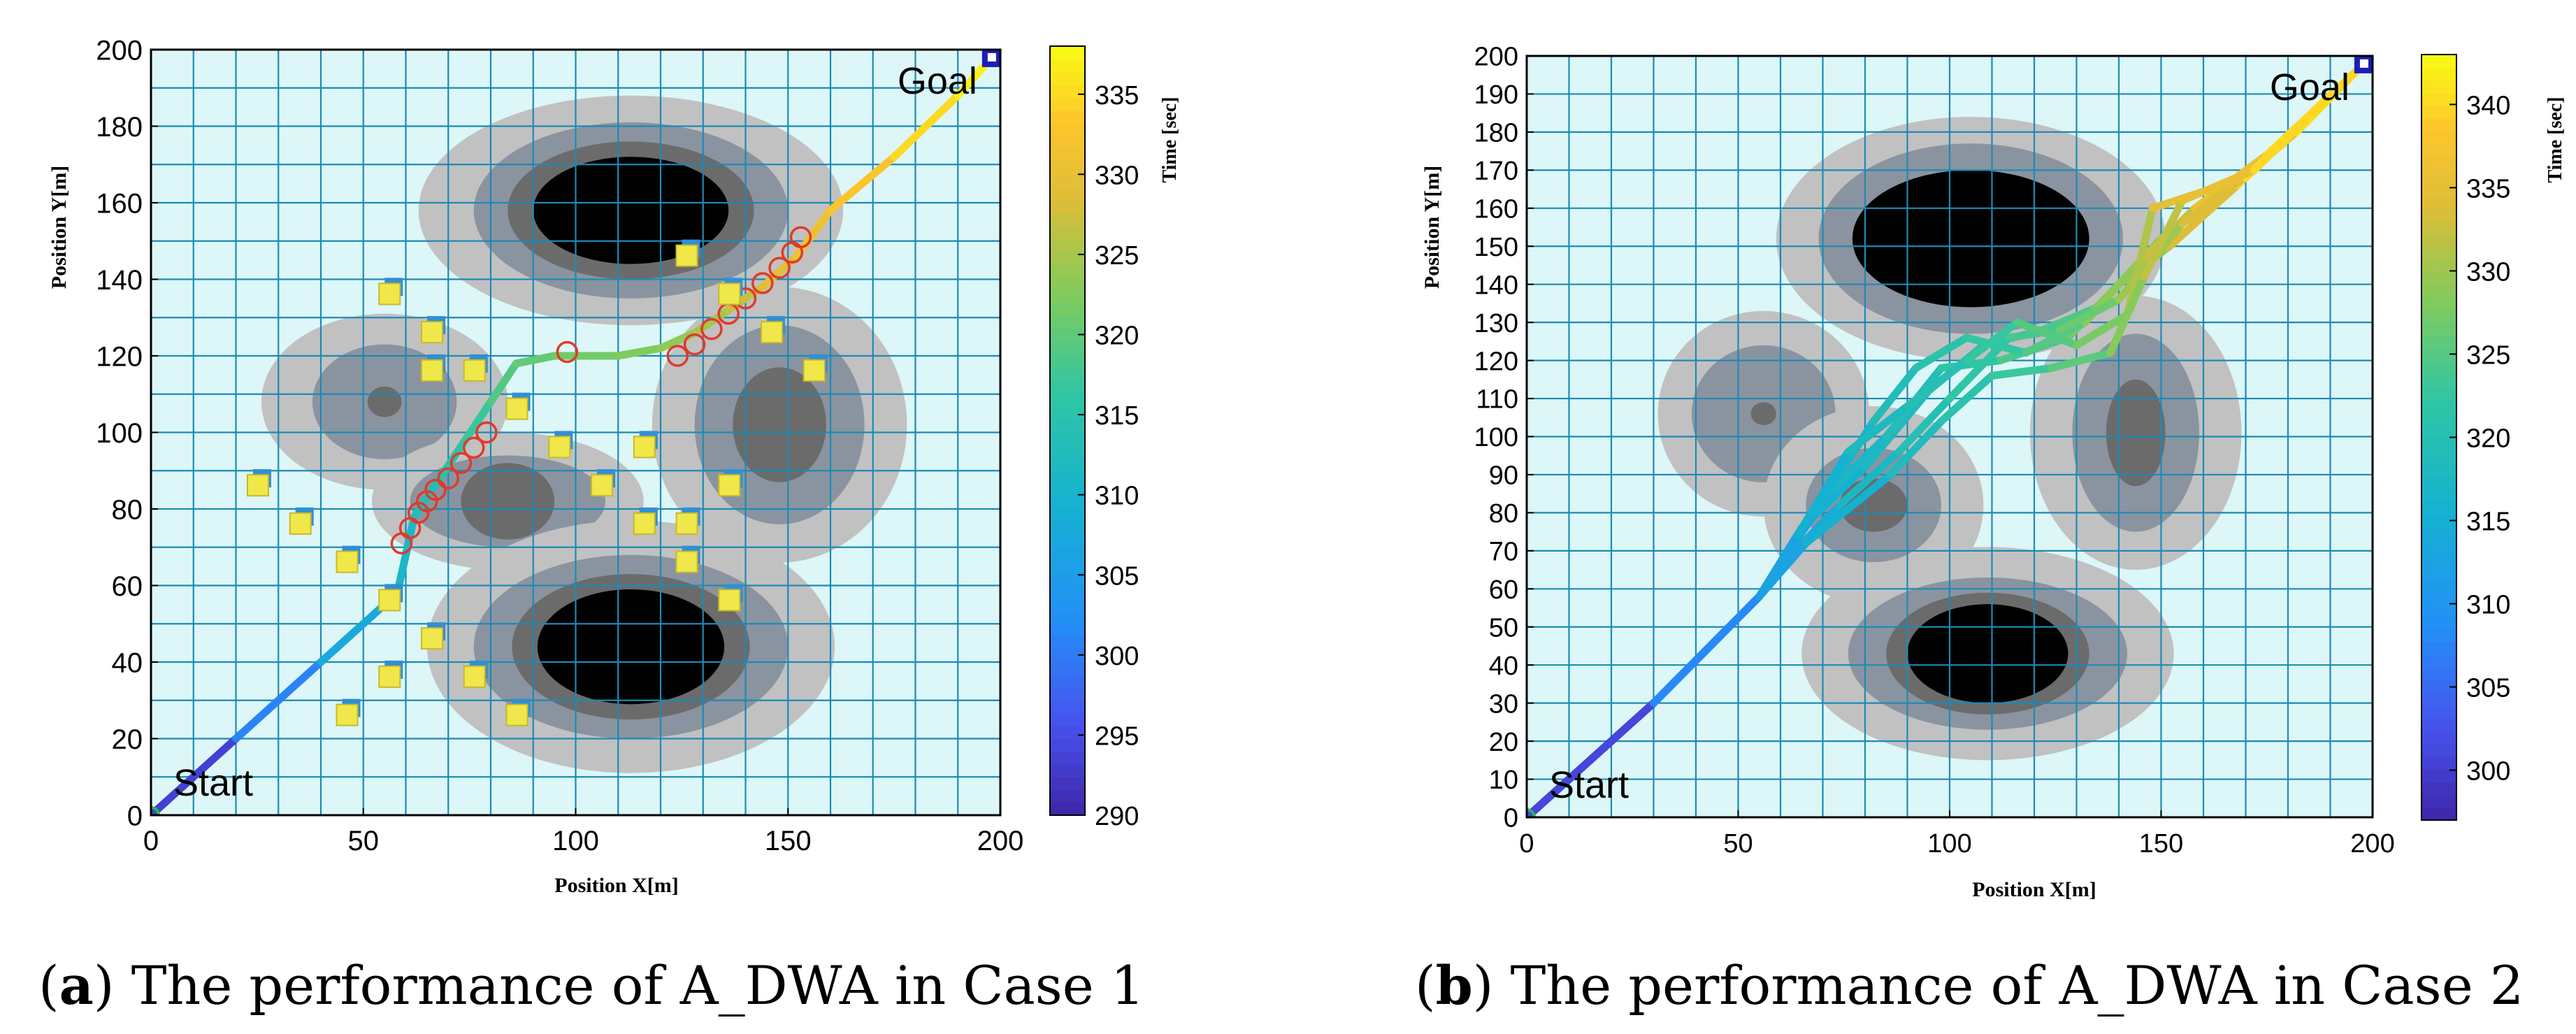 The height and width of the screenshot is (1034, 2576). I want to click on y-tick-label: 30, so click(1503, 704).